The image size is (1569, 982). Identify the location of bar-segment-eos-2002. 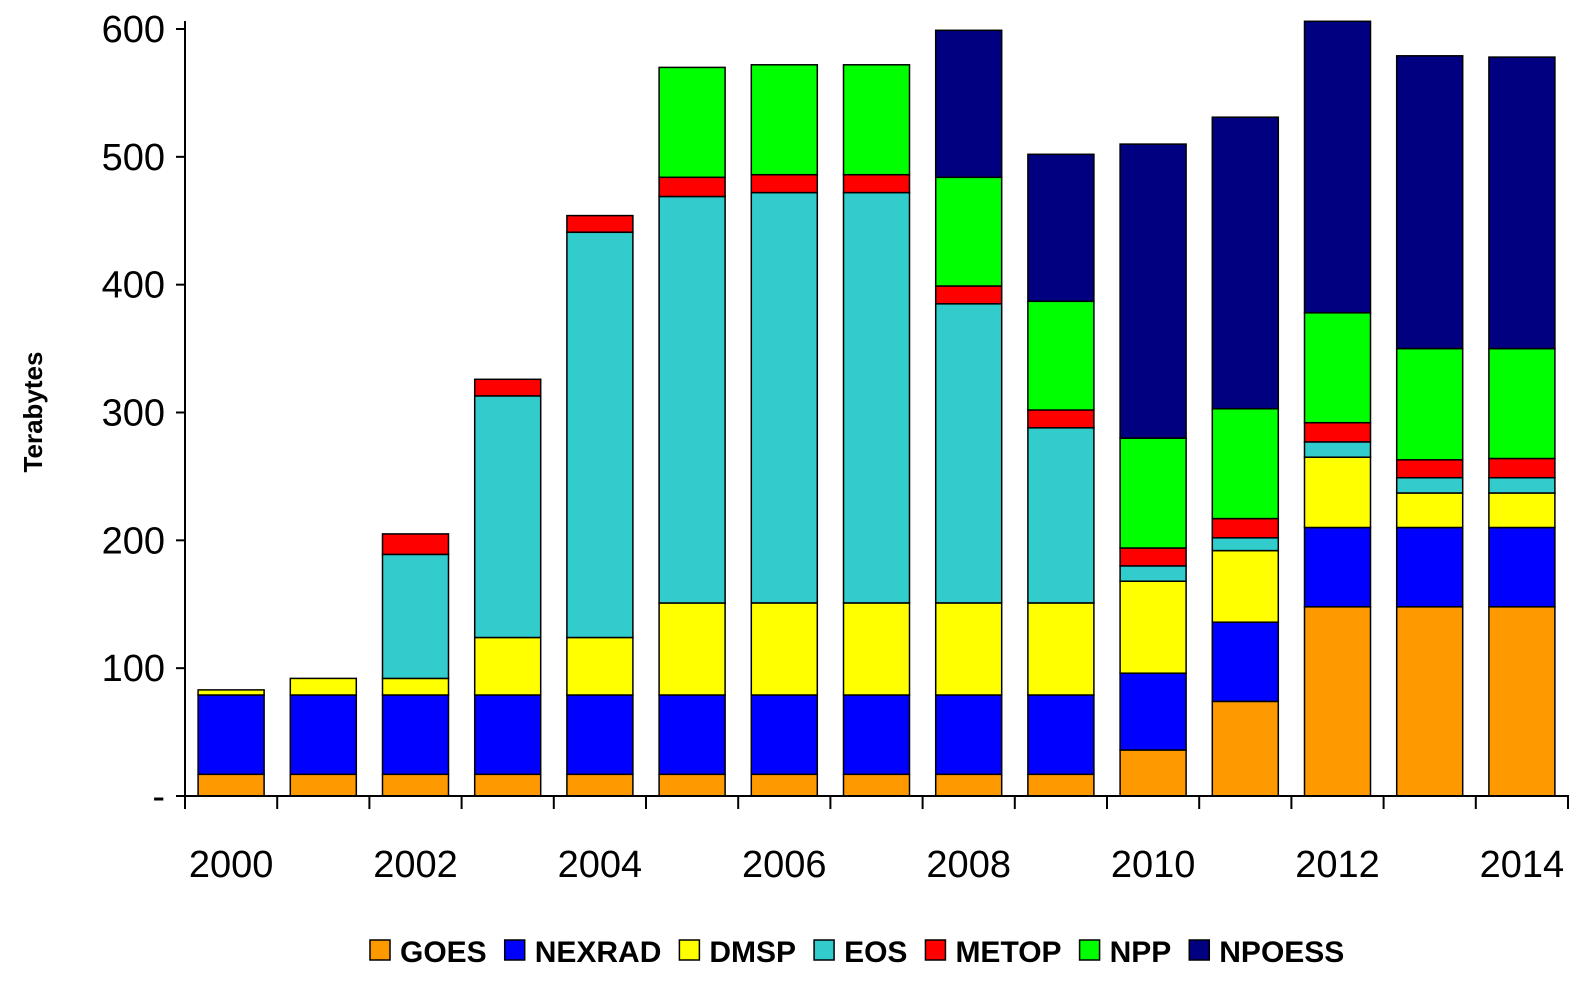
(415, 616).